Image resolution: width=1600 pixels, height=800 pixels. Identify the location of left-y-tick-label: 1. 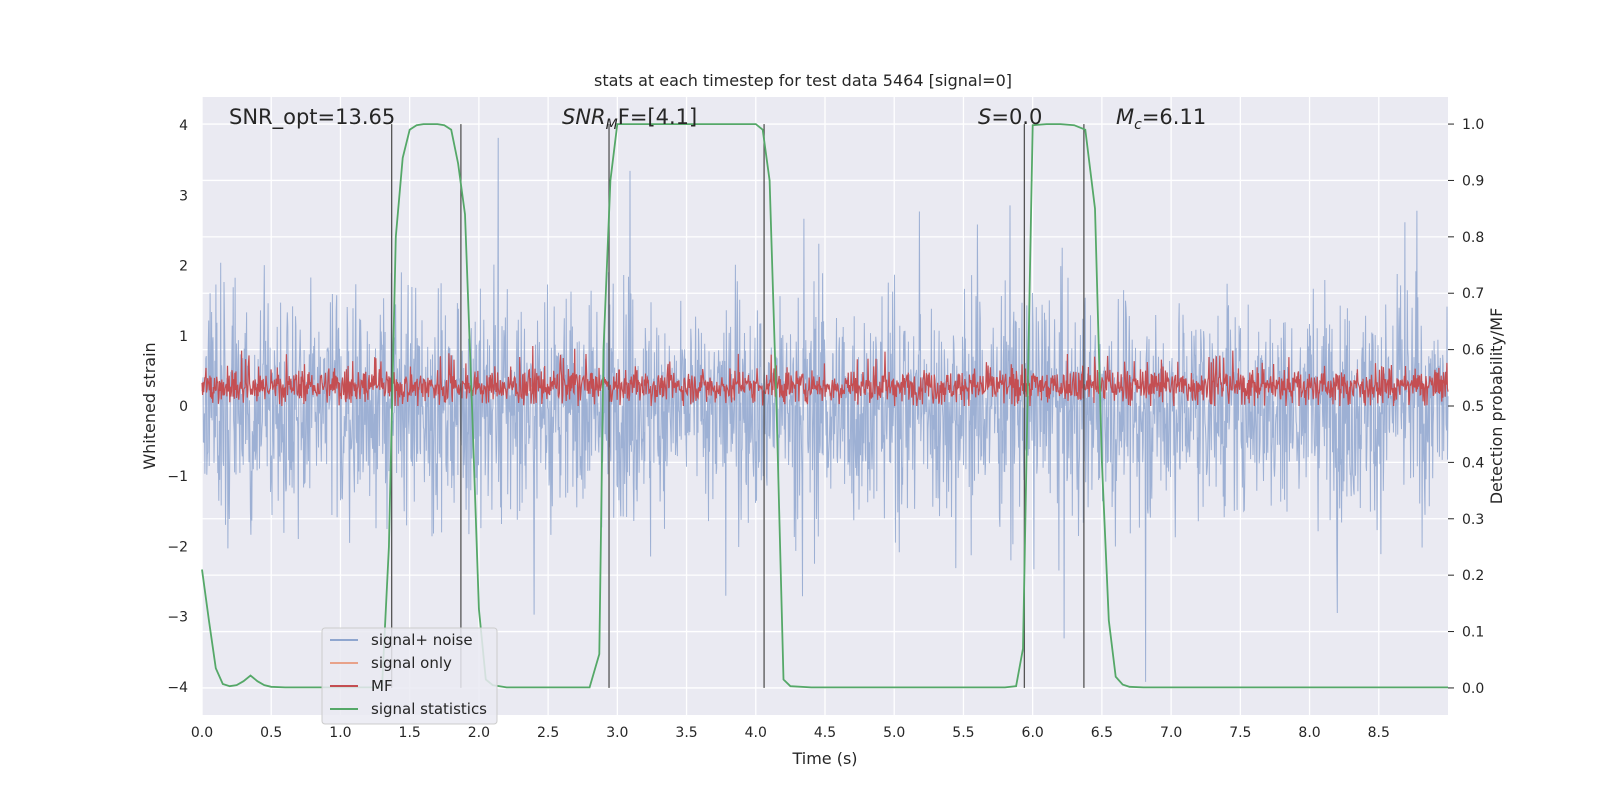
(183, 337).